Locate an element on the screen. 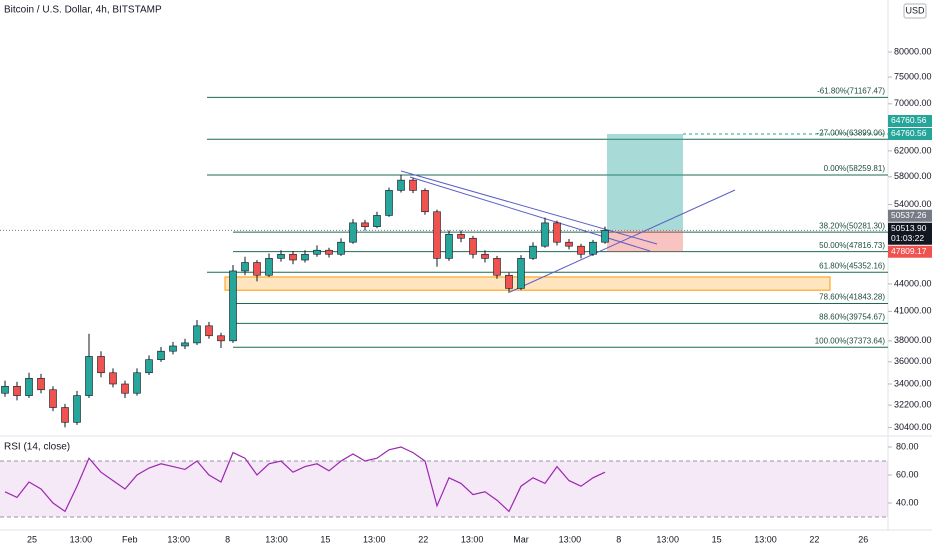 This screenshot has width=932, height=555. y-tick-label: 70000.00 is located at coordinates (913, 103).